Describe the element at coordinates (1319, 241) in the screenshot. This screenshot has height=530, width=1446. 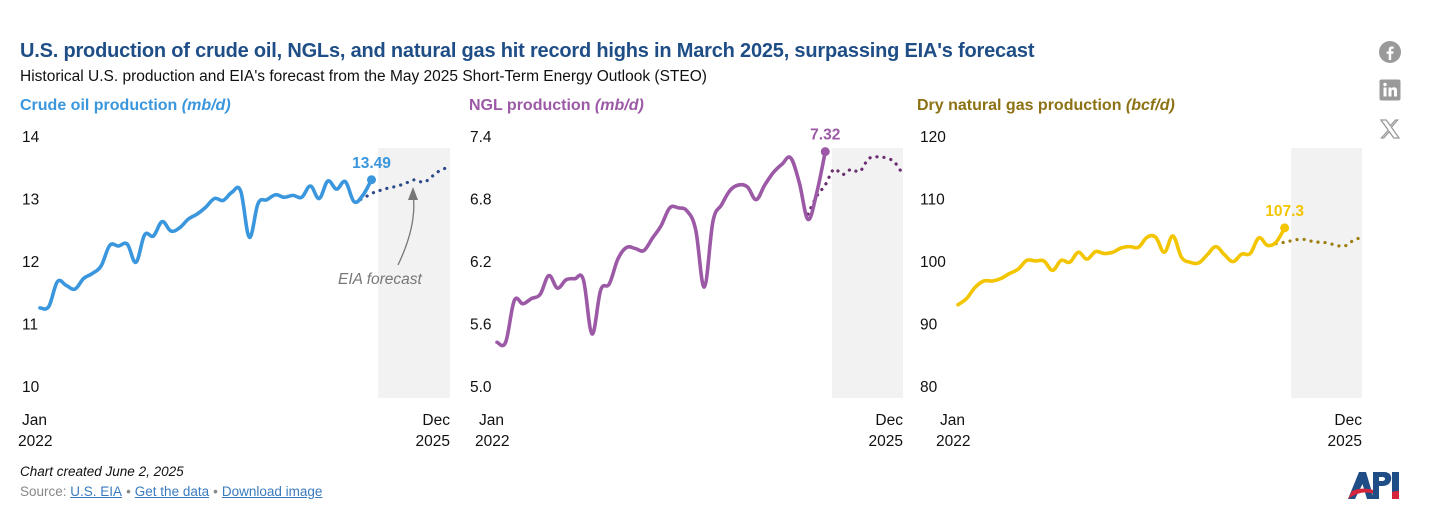
I see `gas-forecast-line` at that location.